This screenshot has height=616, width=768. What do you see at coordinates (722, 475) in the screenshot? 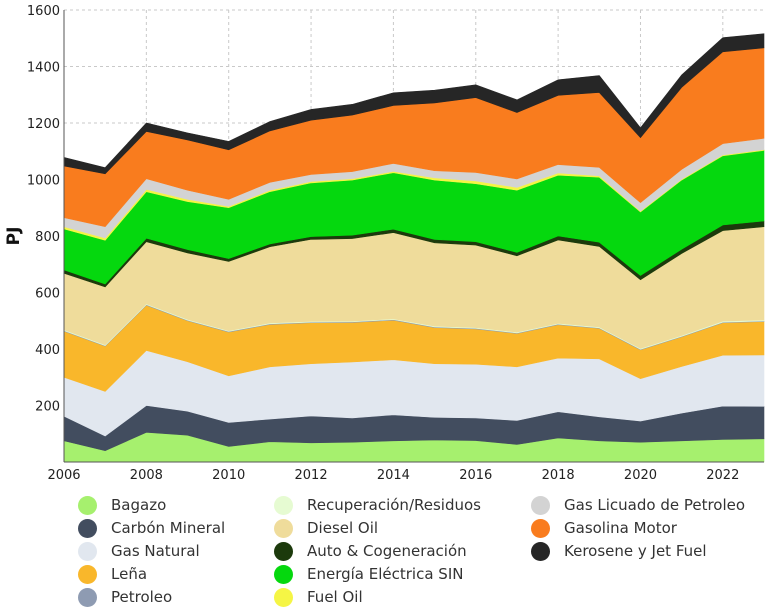
I see `x-tick-label: 2022` at bounding box center [722, 475].